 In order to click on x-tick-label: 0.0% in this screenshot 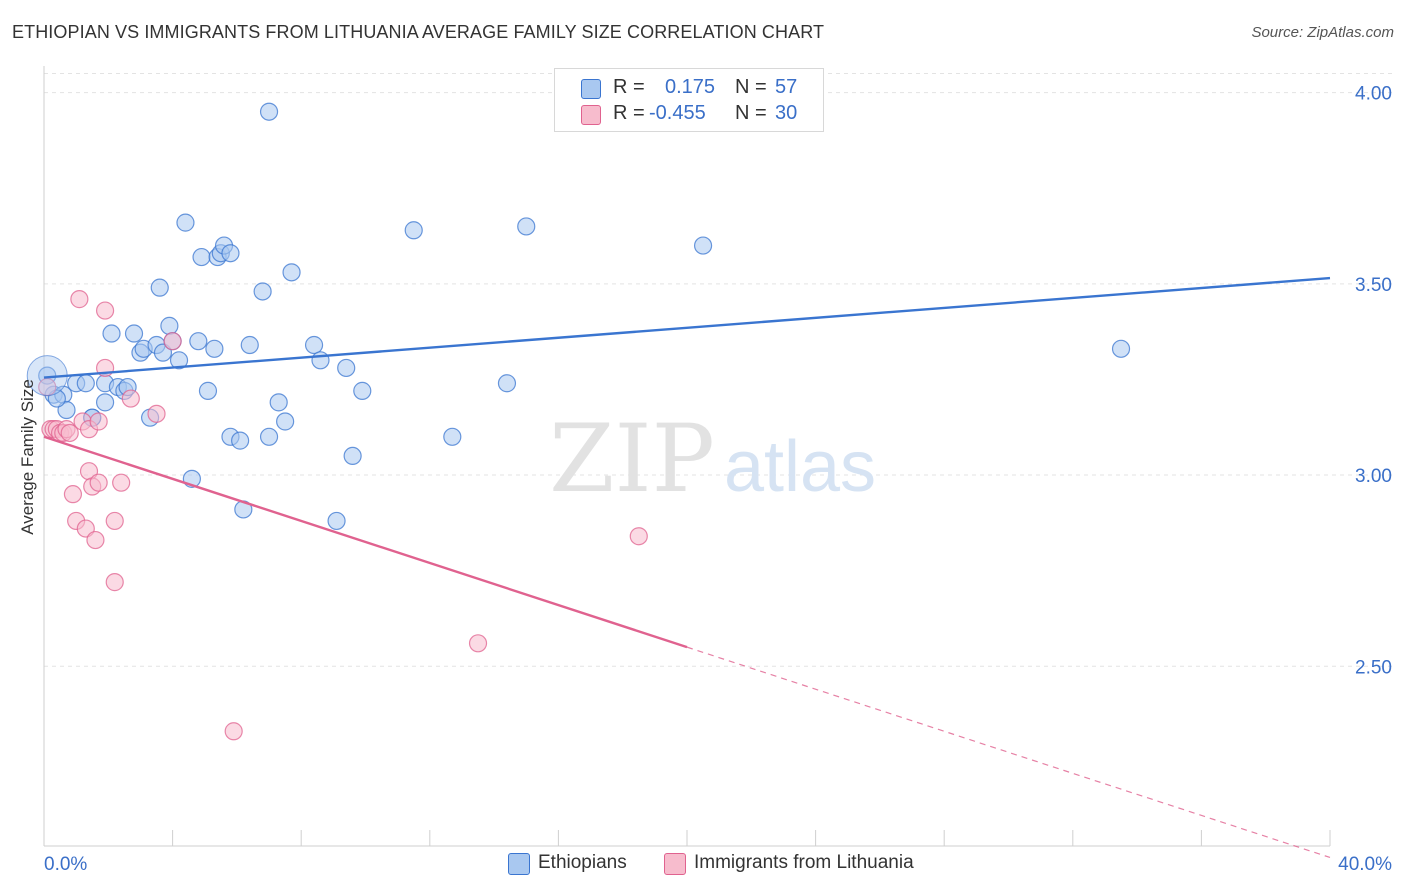, I will do `click(65, 864)`.